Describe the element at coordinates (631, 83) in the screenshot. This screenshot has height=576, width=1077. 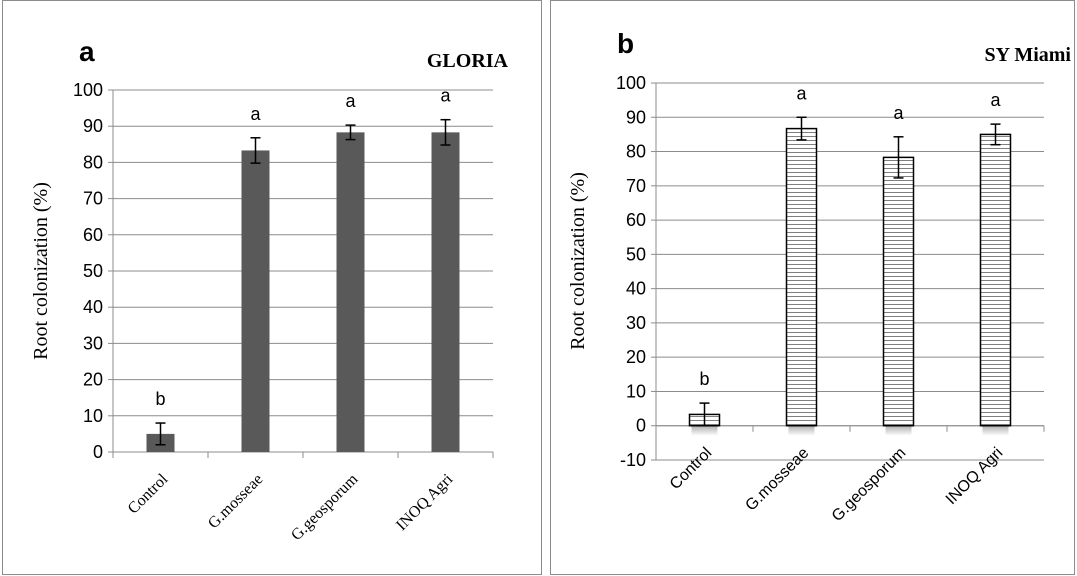
I see `chart-b-ytick-label: 100` at that location.